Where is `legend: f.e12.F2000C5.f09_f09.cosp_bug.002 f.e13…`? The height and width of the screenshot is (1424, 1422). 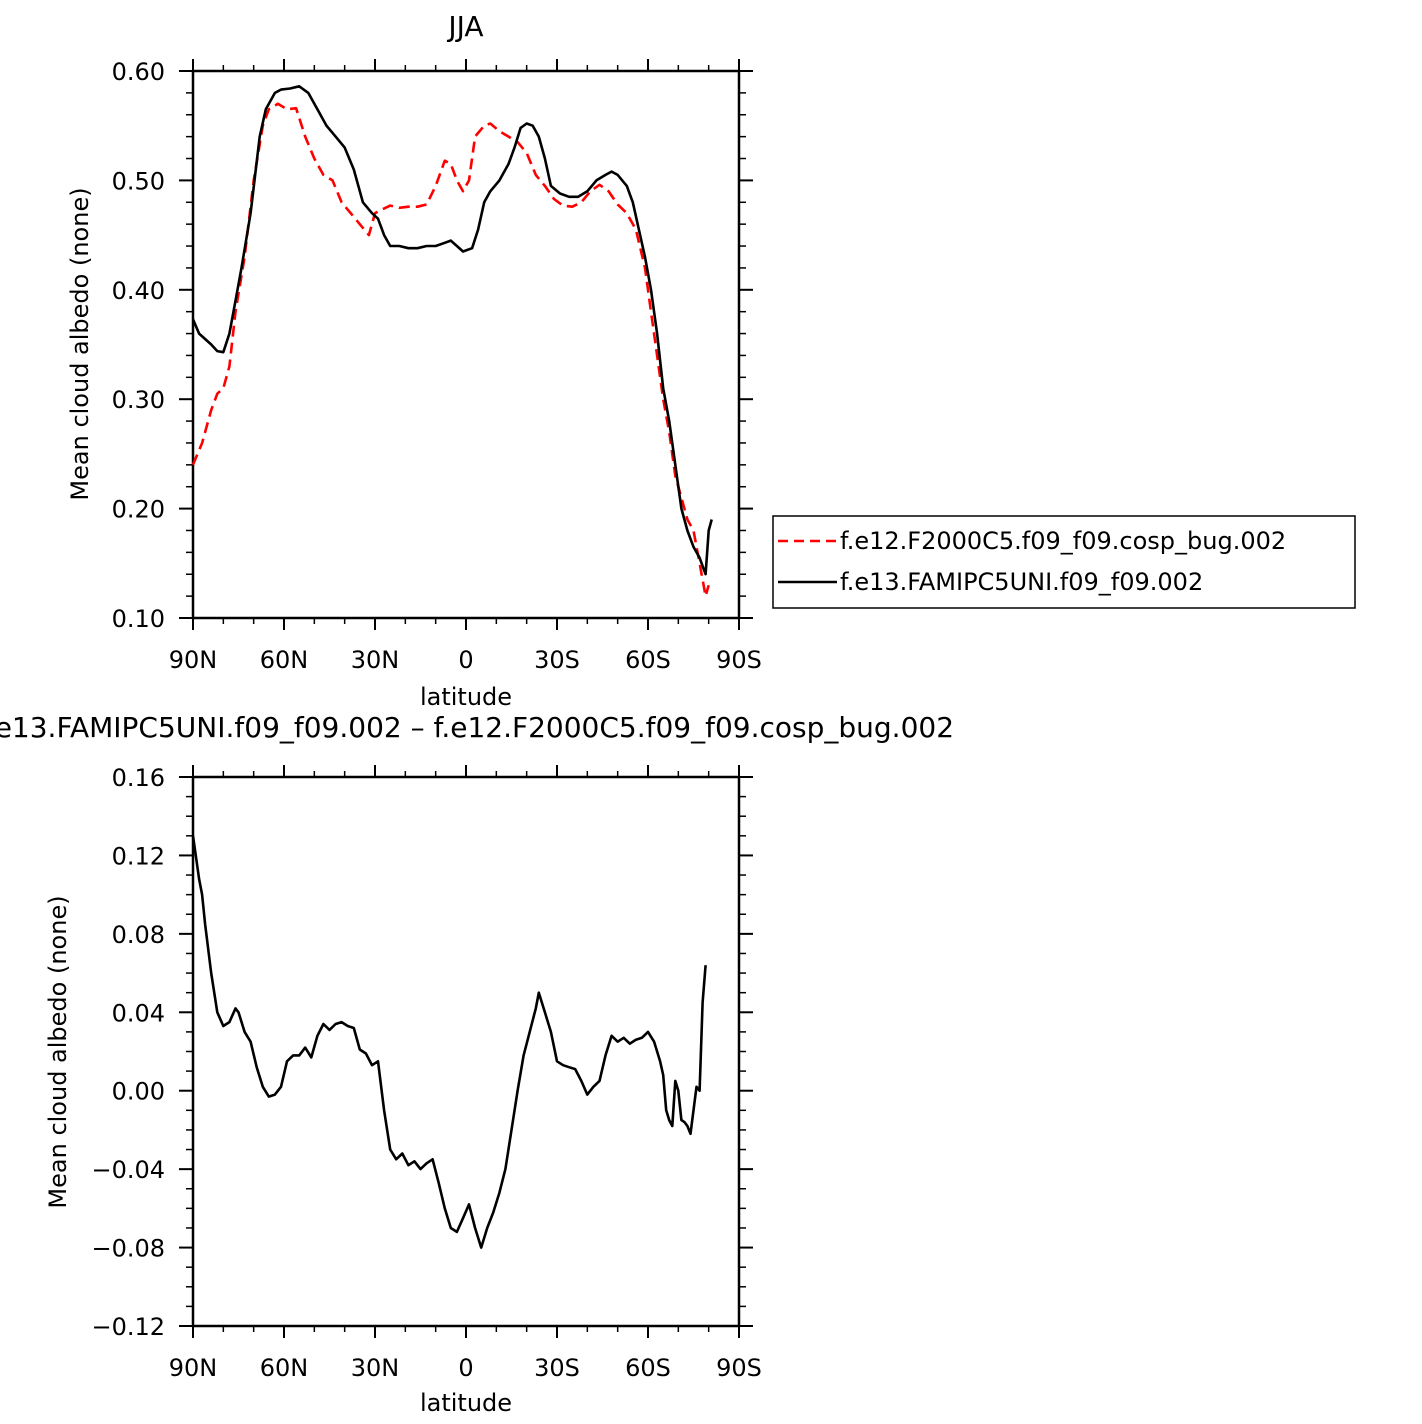 legend: f.e12.F2000C5.f09_f09.cosp_bug.002 f.e13… is located at coordinates (1064, 562).